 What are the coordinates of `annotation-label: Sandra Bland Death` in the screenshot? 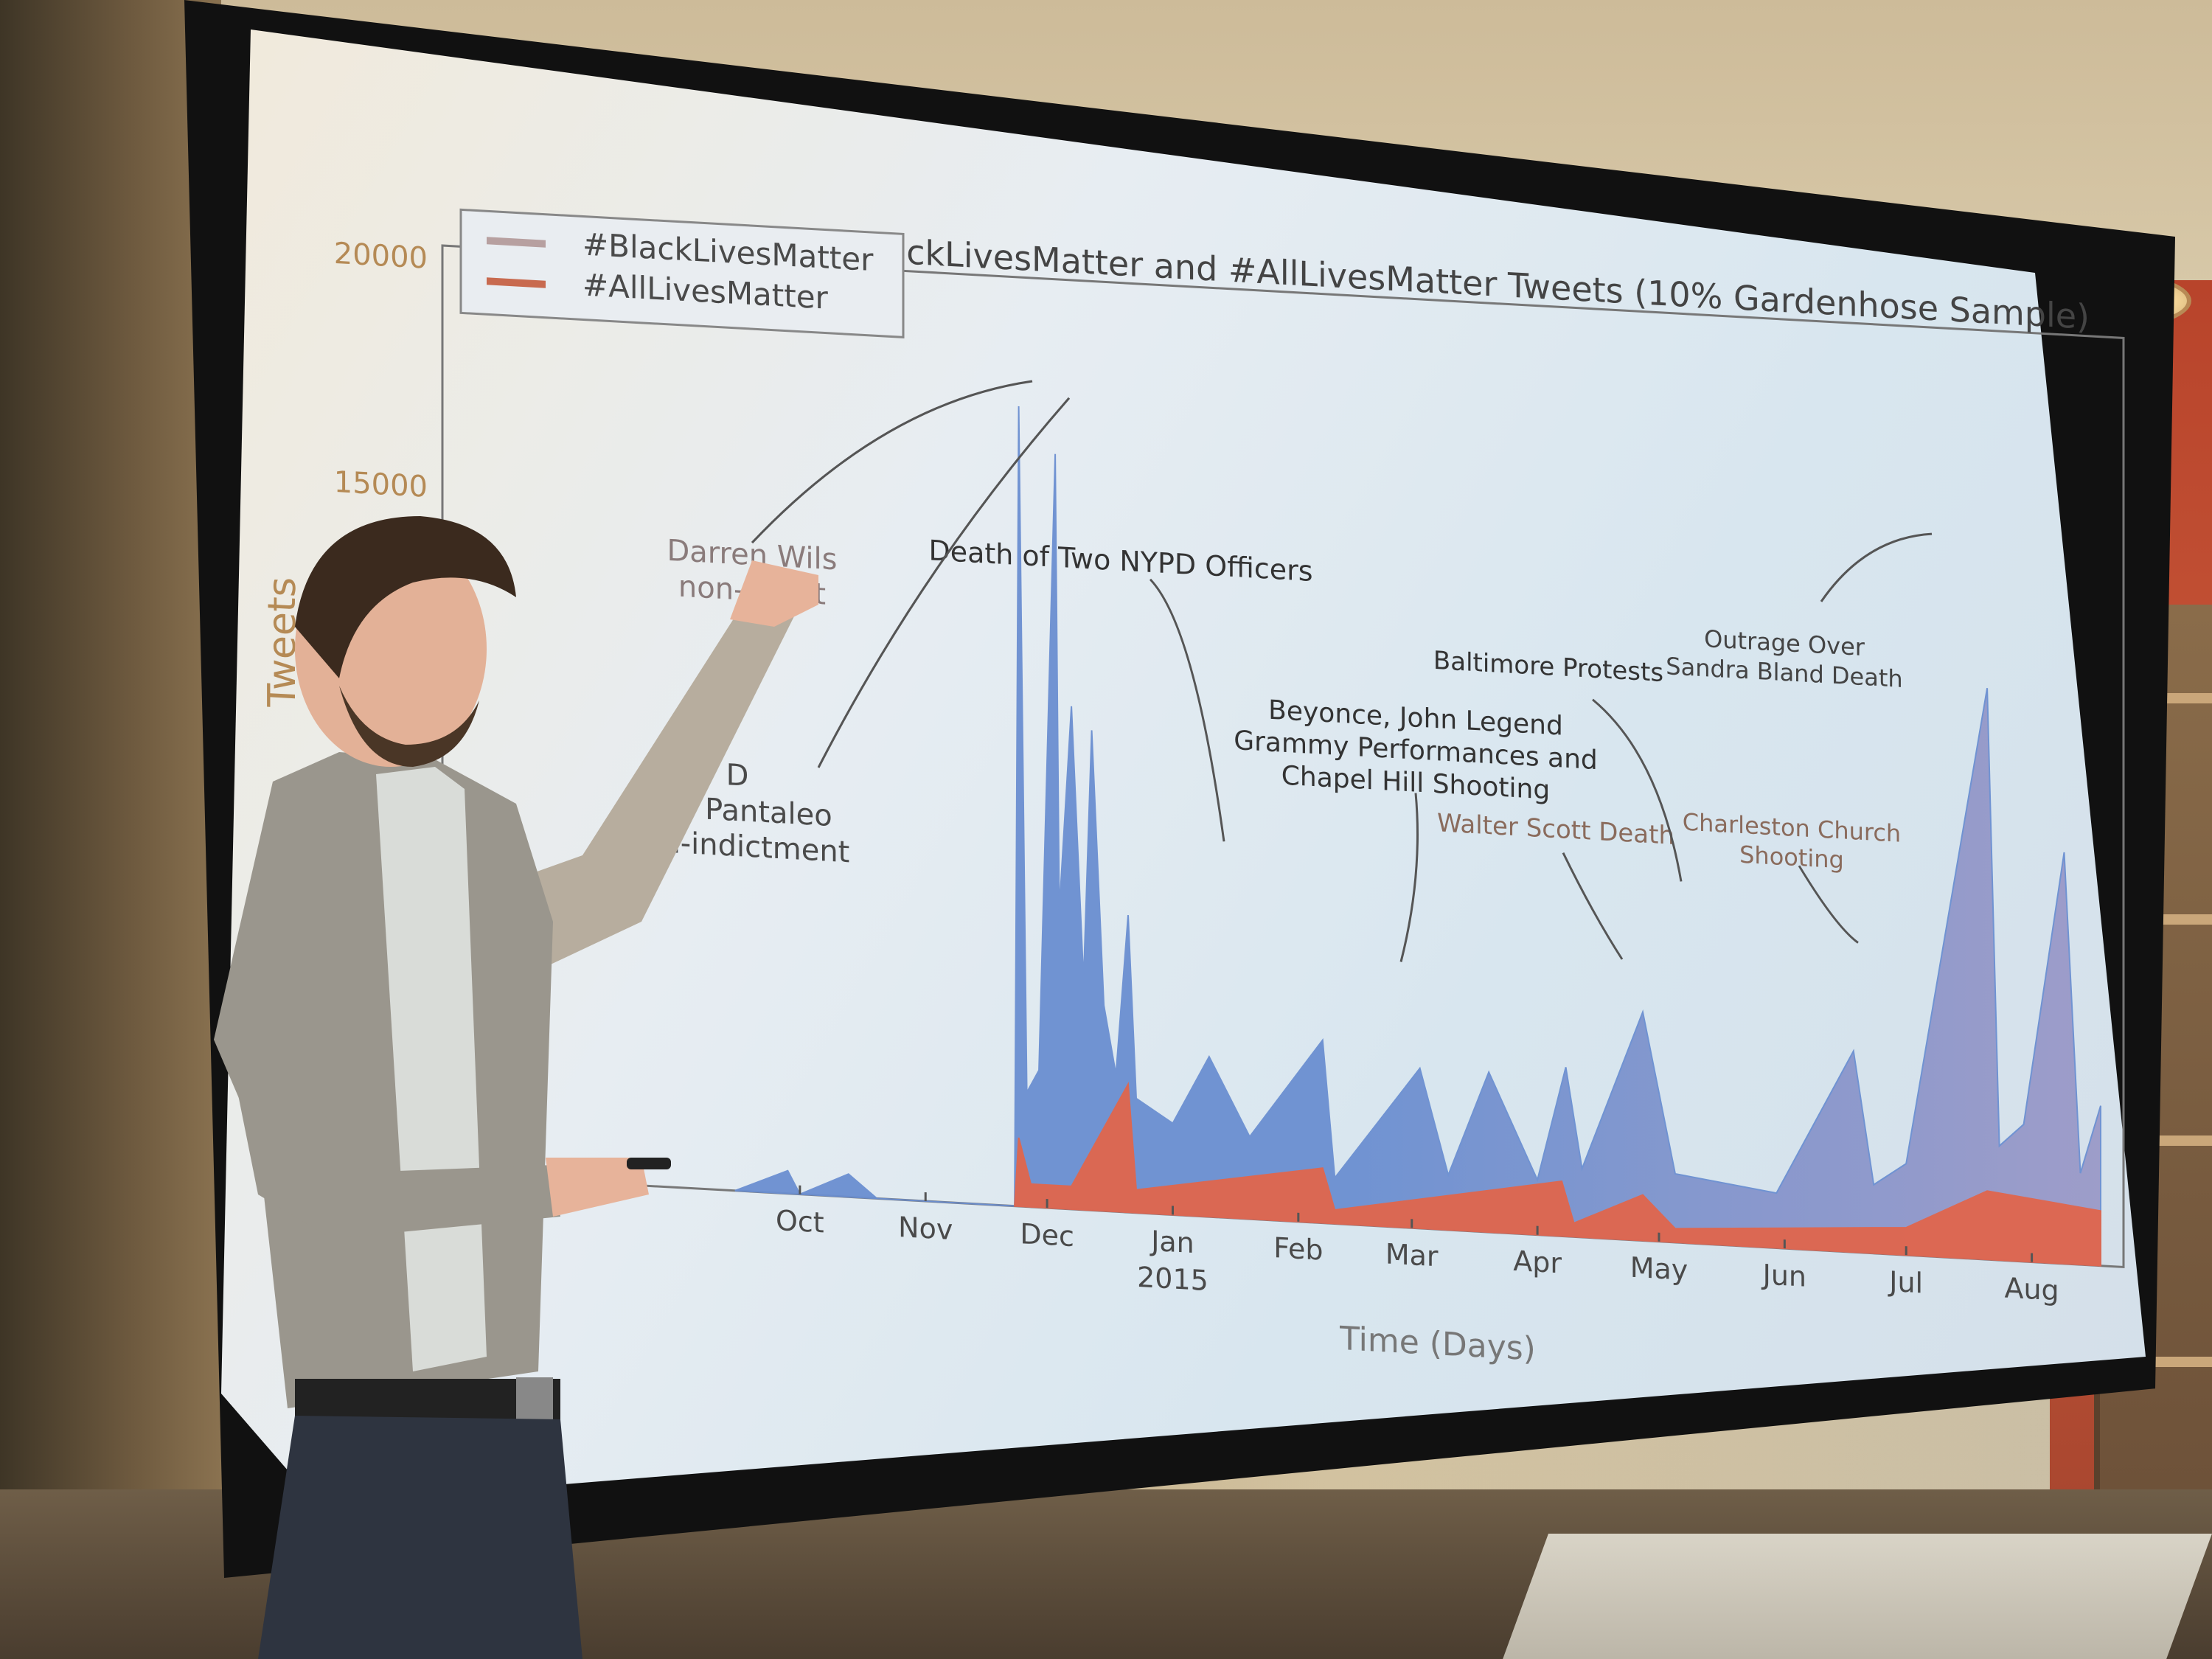 It's located at (1784, 672).